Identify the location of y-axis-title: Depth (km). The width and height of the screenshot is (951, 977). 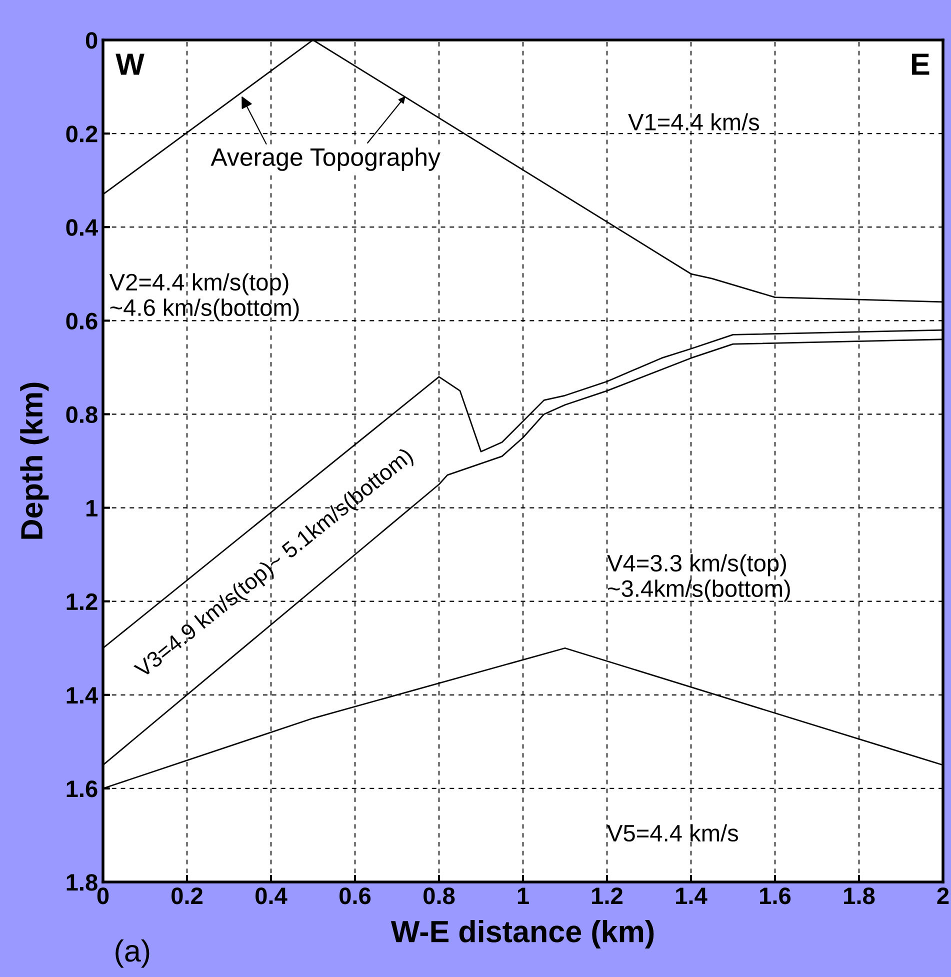
(34, 460).